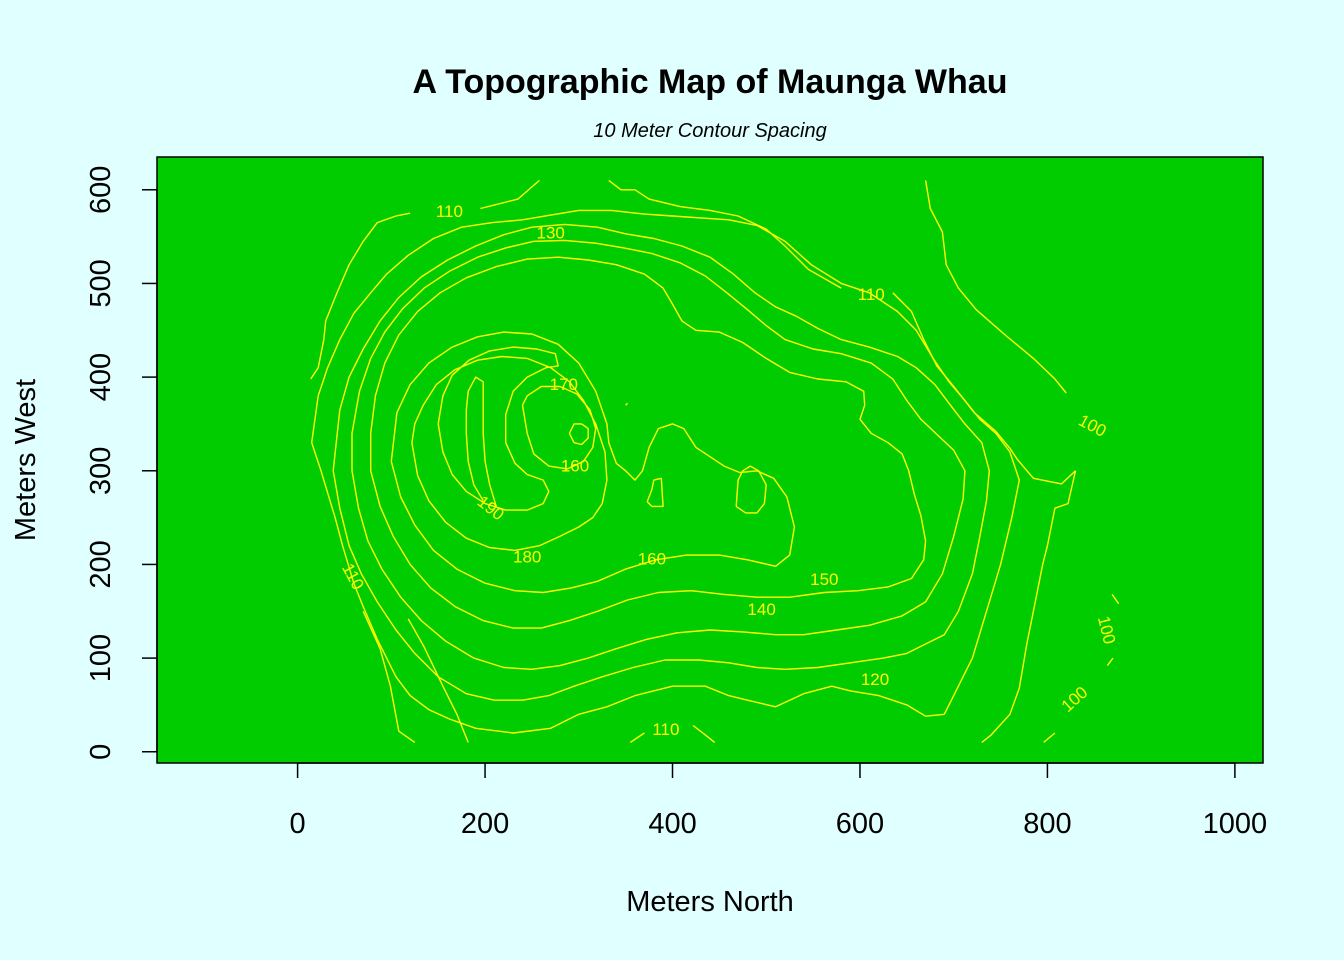 The width and height of the screenshot is (1344, 960). Describe the element at coordinates (871, 294) in the screenshot. I see `contour-label-2: 110` at that location.